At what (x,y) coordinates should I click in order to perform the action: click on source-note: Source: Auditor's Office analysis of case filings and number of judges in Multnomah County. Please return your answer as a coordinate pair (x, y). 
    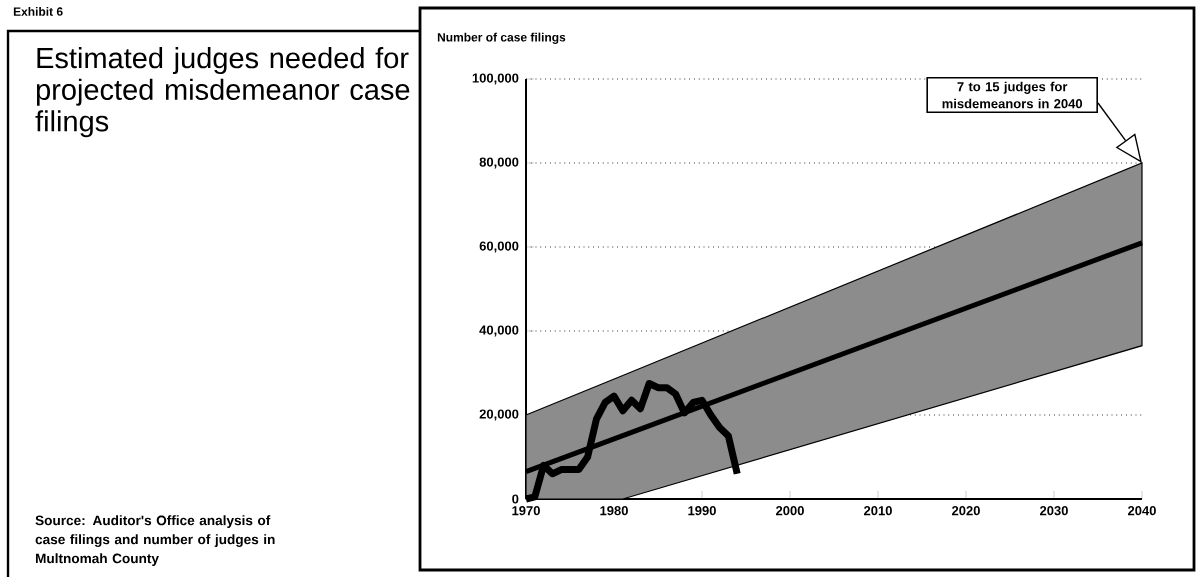
    Looking at the image, I should click on (155, 540).